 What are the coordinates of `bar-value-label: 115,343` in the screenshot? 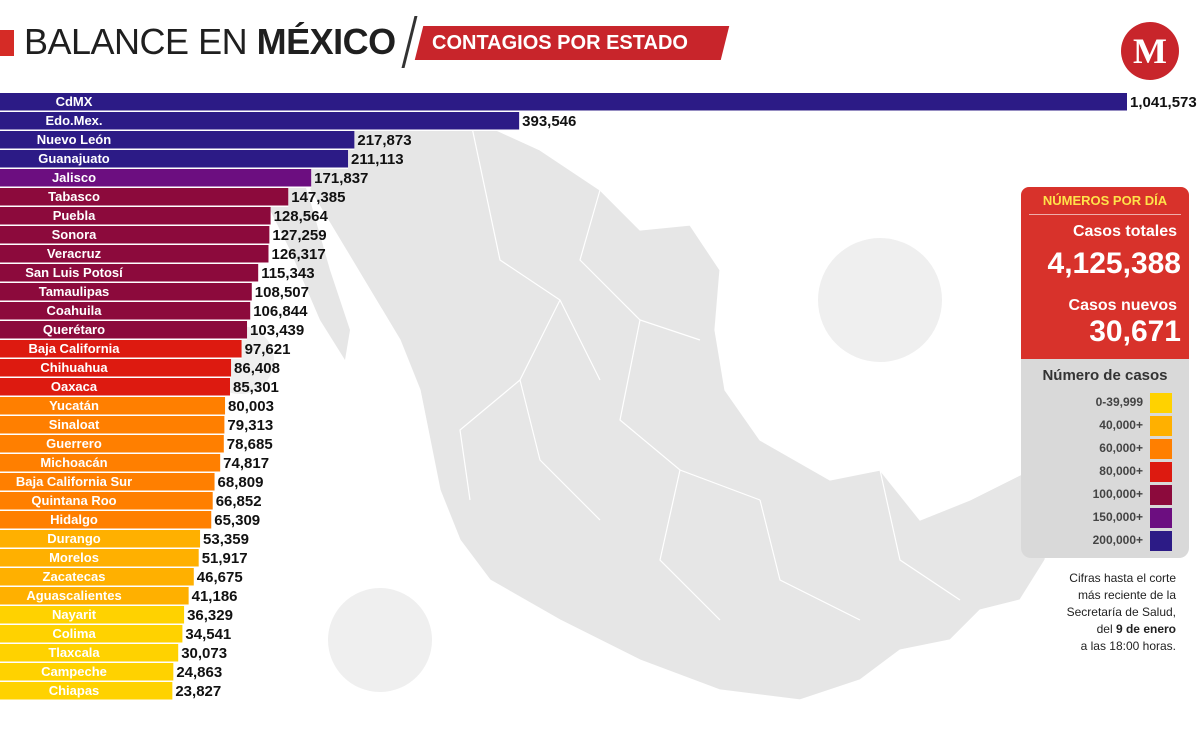 It's located at (287, 273).